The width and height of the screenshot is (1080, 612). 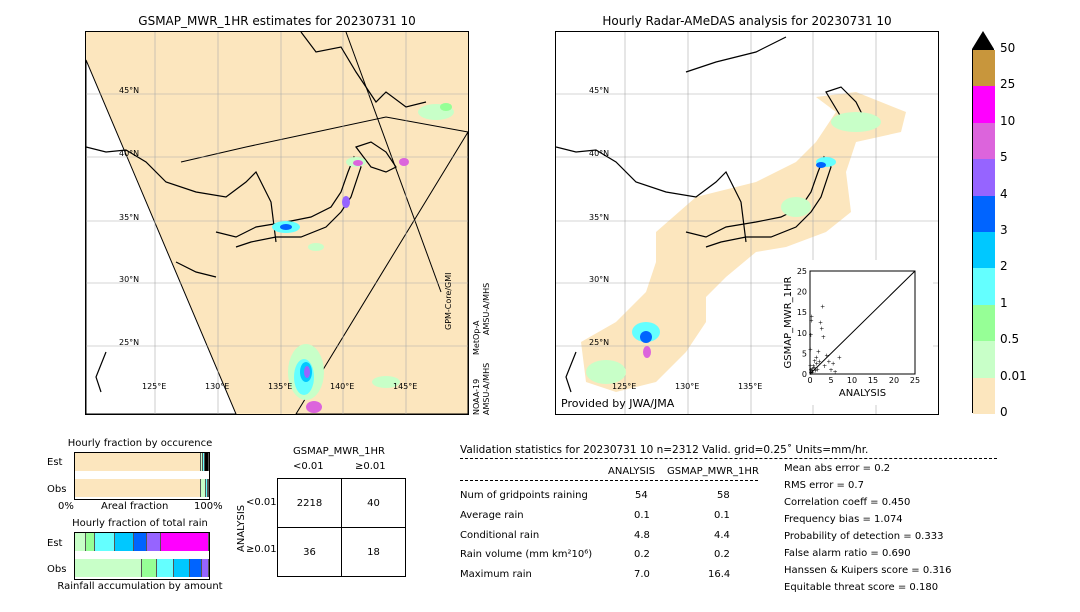 I want to click on contingency-col-lt: <0.01, so click(x=308, y=466).